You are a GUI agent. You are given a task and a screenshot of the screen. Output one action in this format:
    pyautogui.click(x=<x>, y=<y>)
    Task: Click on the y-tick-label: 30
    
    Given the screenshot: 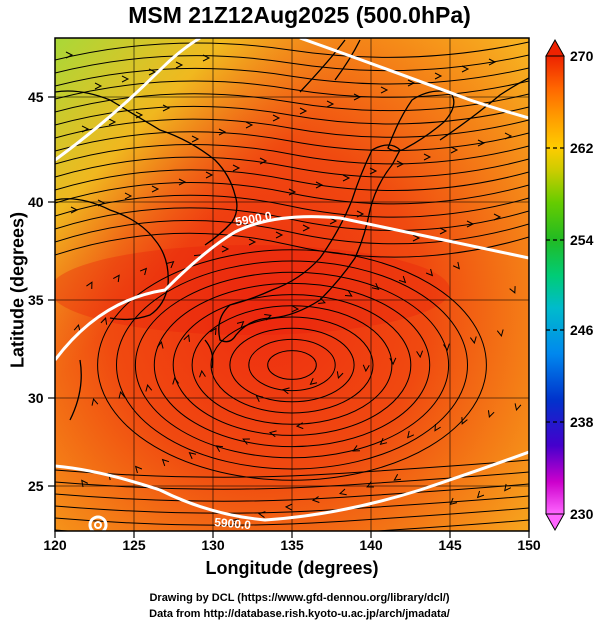 What is the action you would take?
    pyautogui.click(x=36, y=398)
    